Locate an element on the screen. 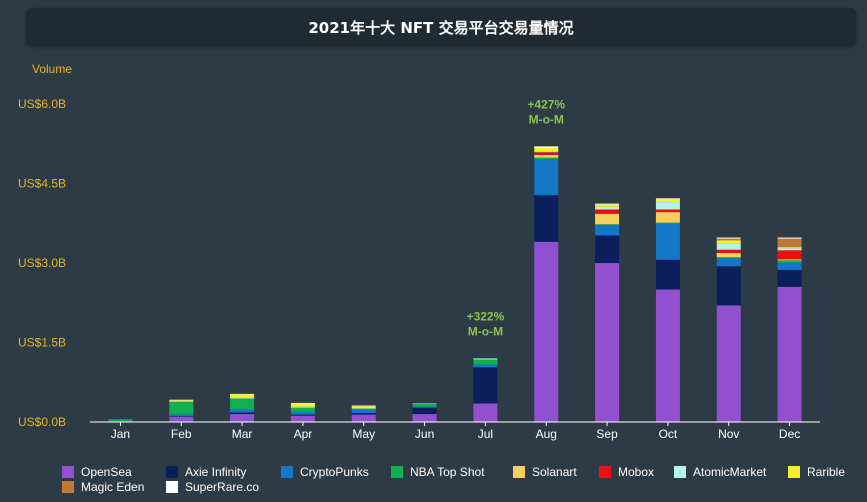 This screenshot has height=502, width=867. legend-item: Axie Infinity is located at coordinates (223, 472).